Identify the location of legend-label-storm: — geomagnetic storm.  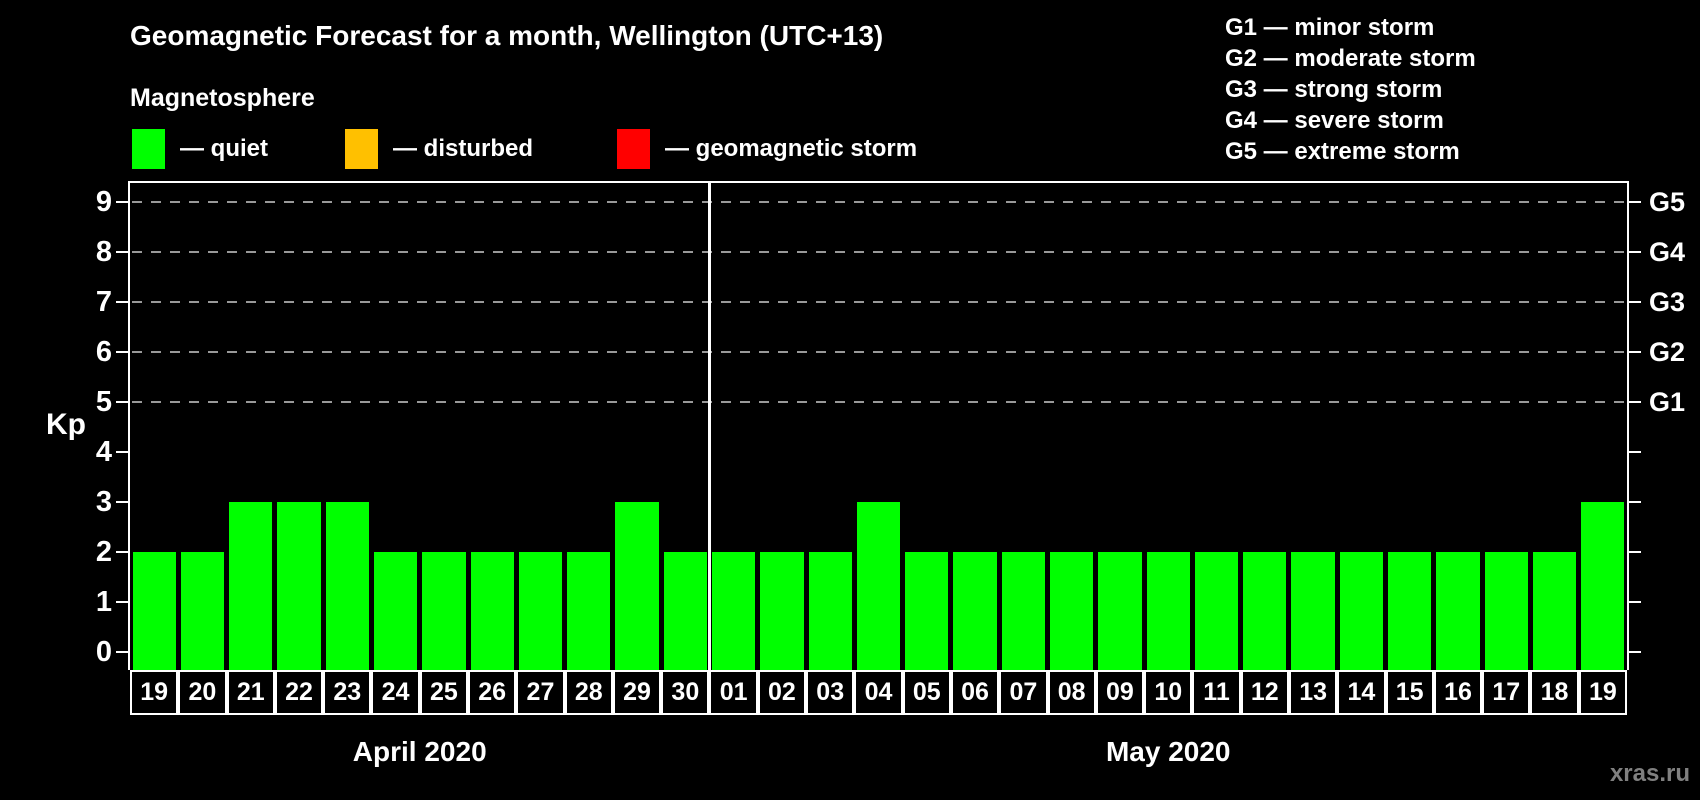
(791, 148).